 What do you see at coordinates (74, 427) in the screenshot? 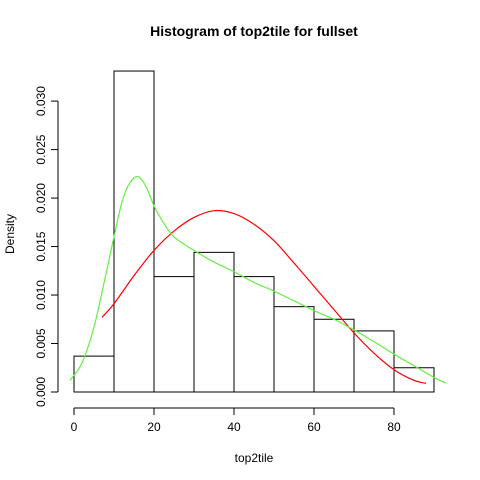
I see `x-tick-label-0: 0` at bounding box center [74, 427].